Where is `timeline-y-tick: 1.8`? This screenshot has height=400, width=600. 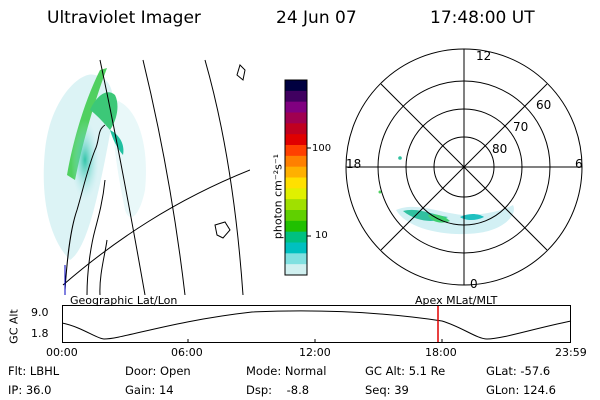 timeline-y-tick: 1.8 is located at coordinates (40, 333).